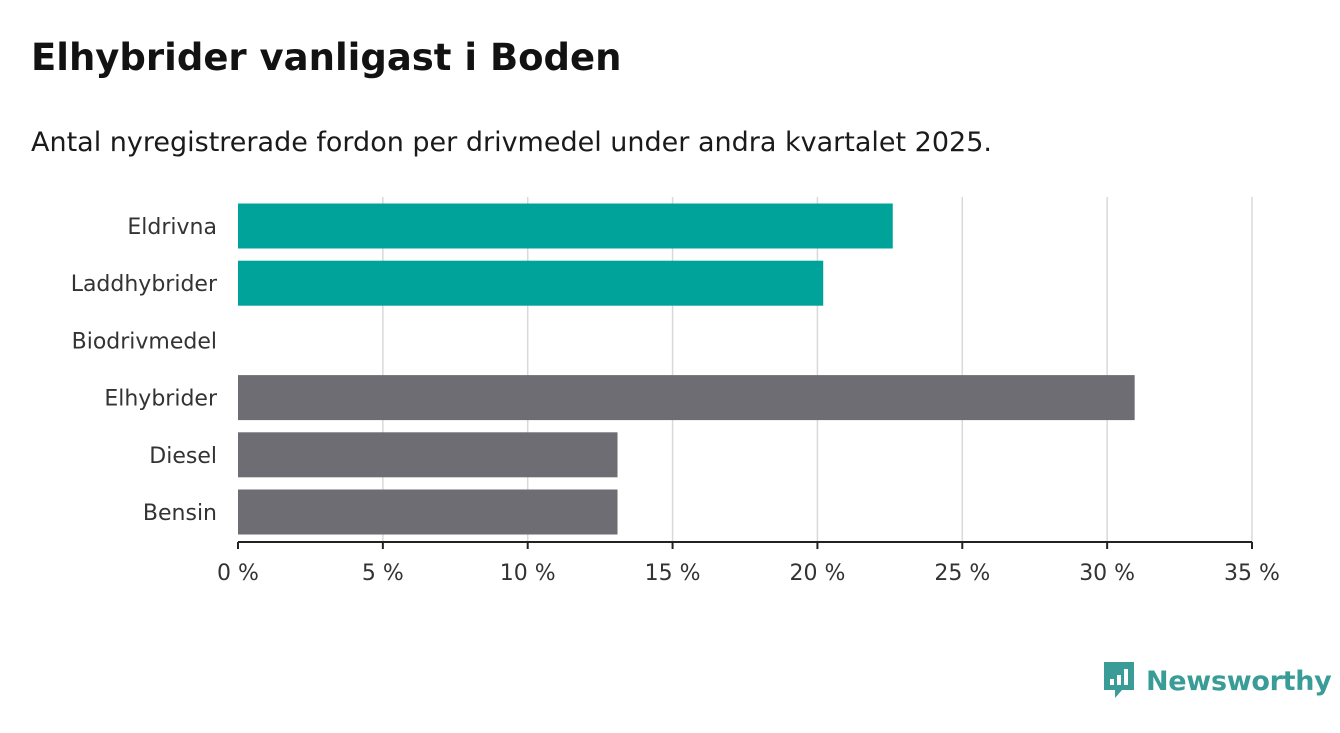  I want to click on category-label: Bensin, so click(180, 513).